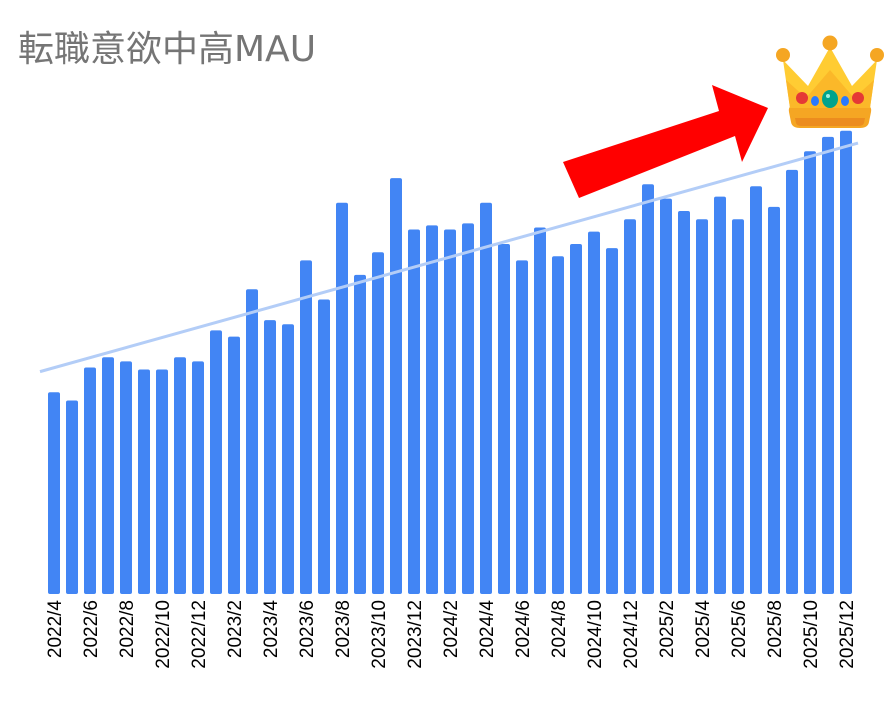  I want to click on x-tick-label: 2025/8, so click(775, 629).